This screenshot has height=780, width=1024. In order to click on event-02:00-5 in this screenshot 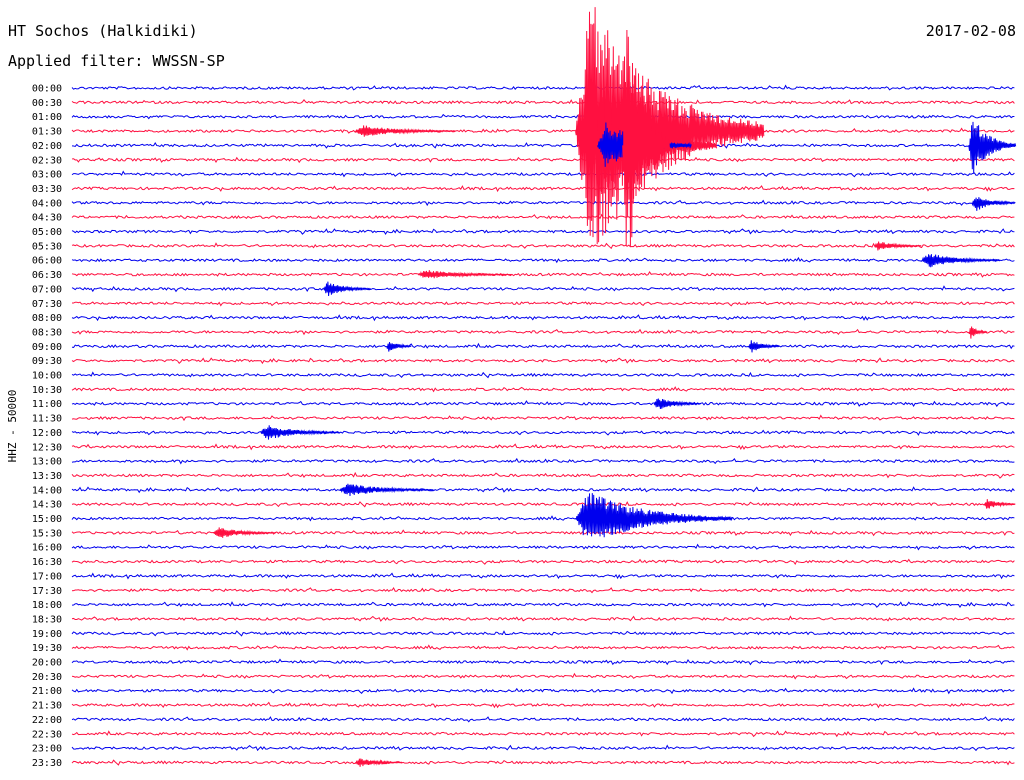, I will do `click(992, 147)`.